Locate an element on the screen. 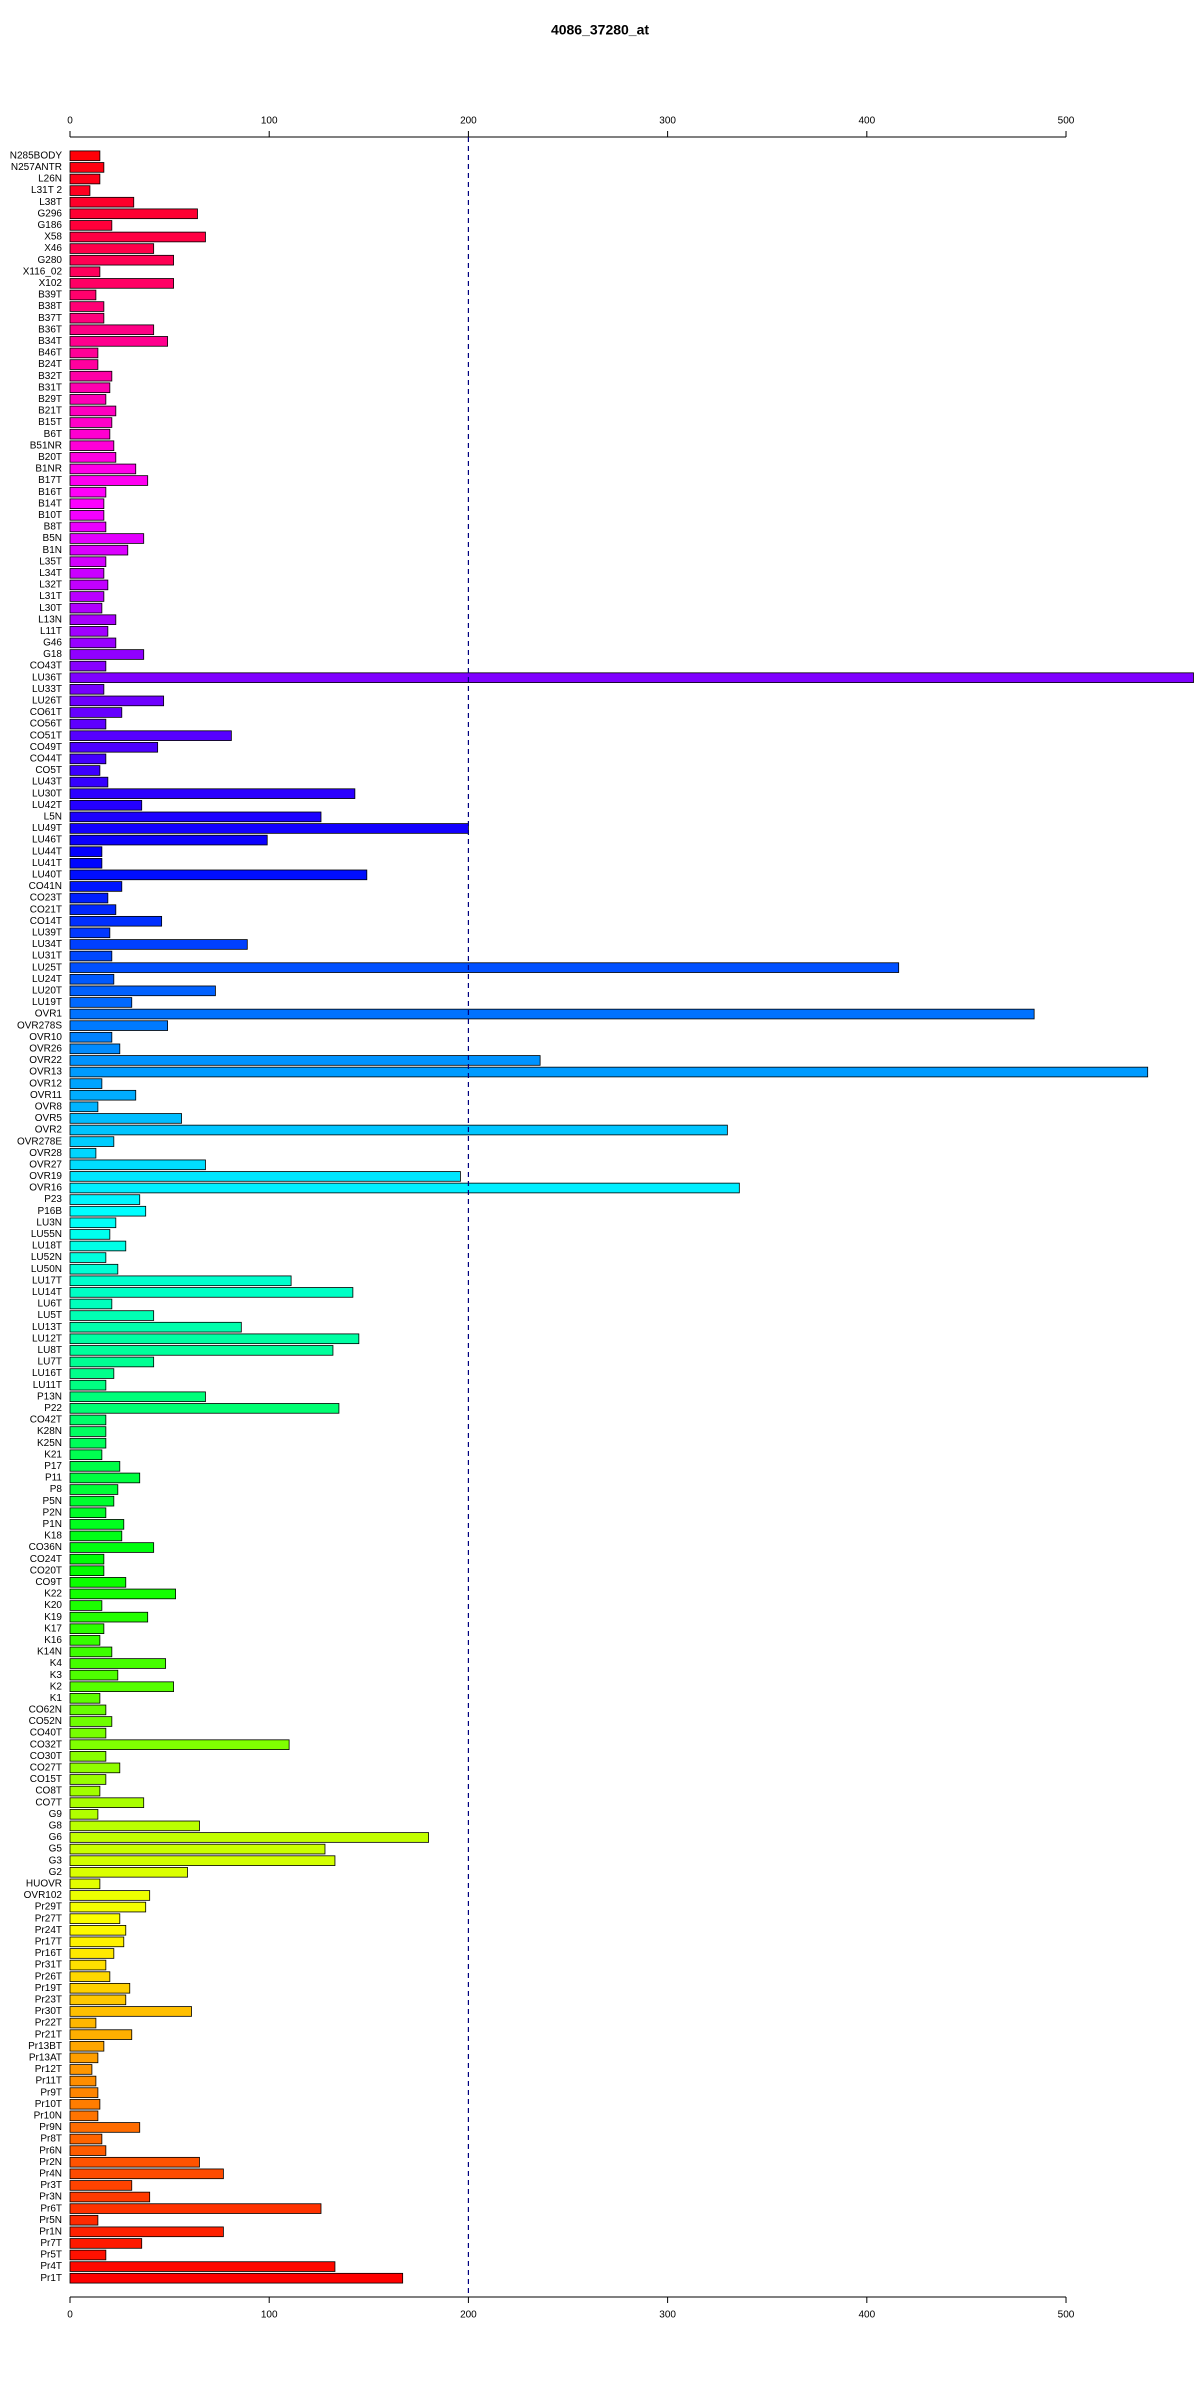  y-tick-label: HUOVR is located at coordinates (44, 1884).